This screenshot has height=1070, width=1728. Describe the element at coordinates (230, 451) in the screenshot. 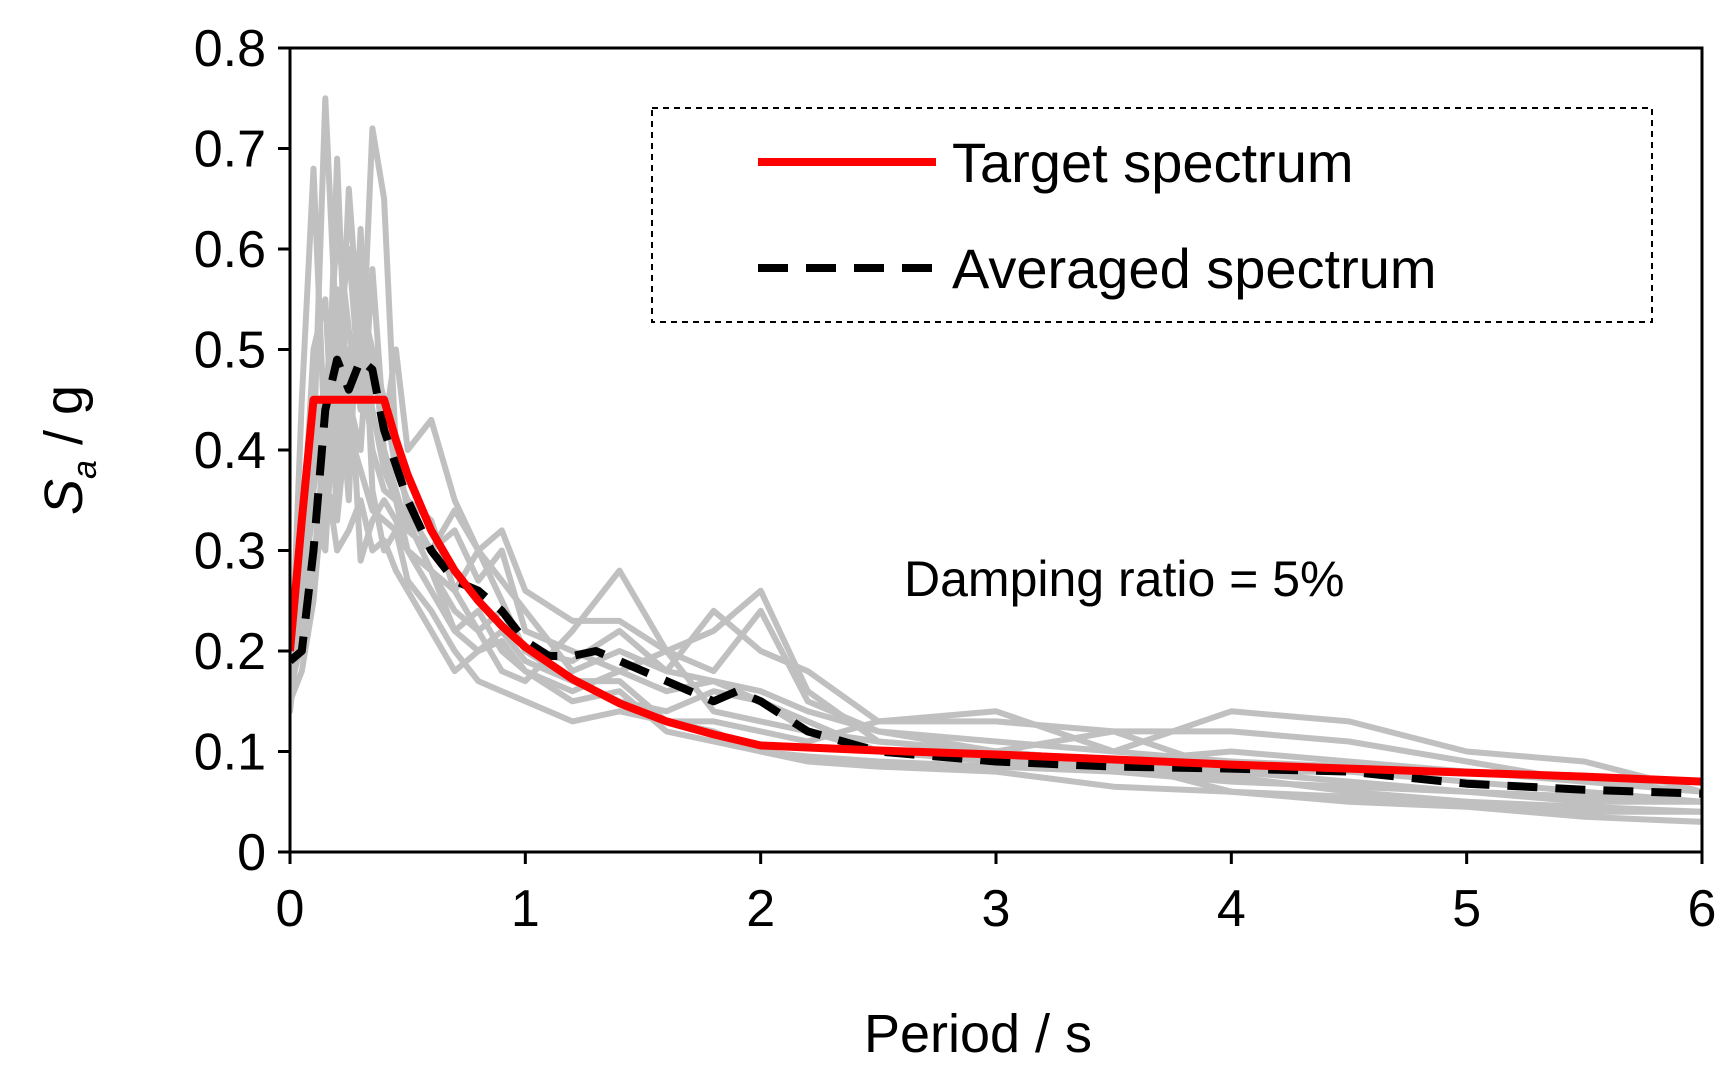

I see `y-tick-label-0.4: 0.4` at that location.